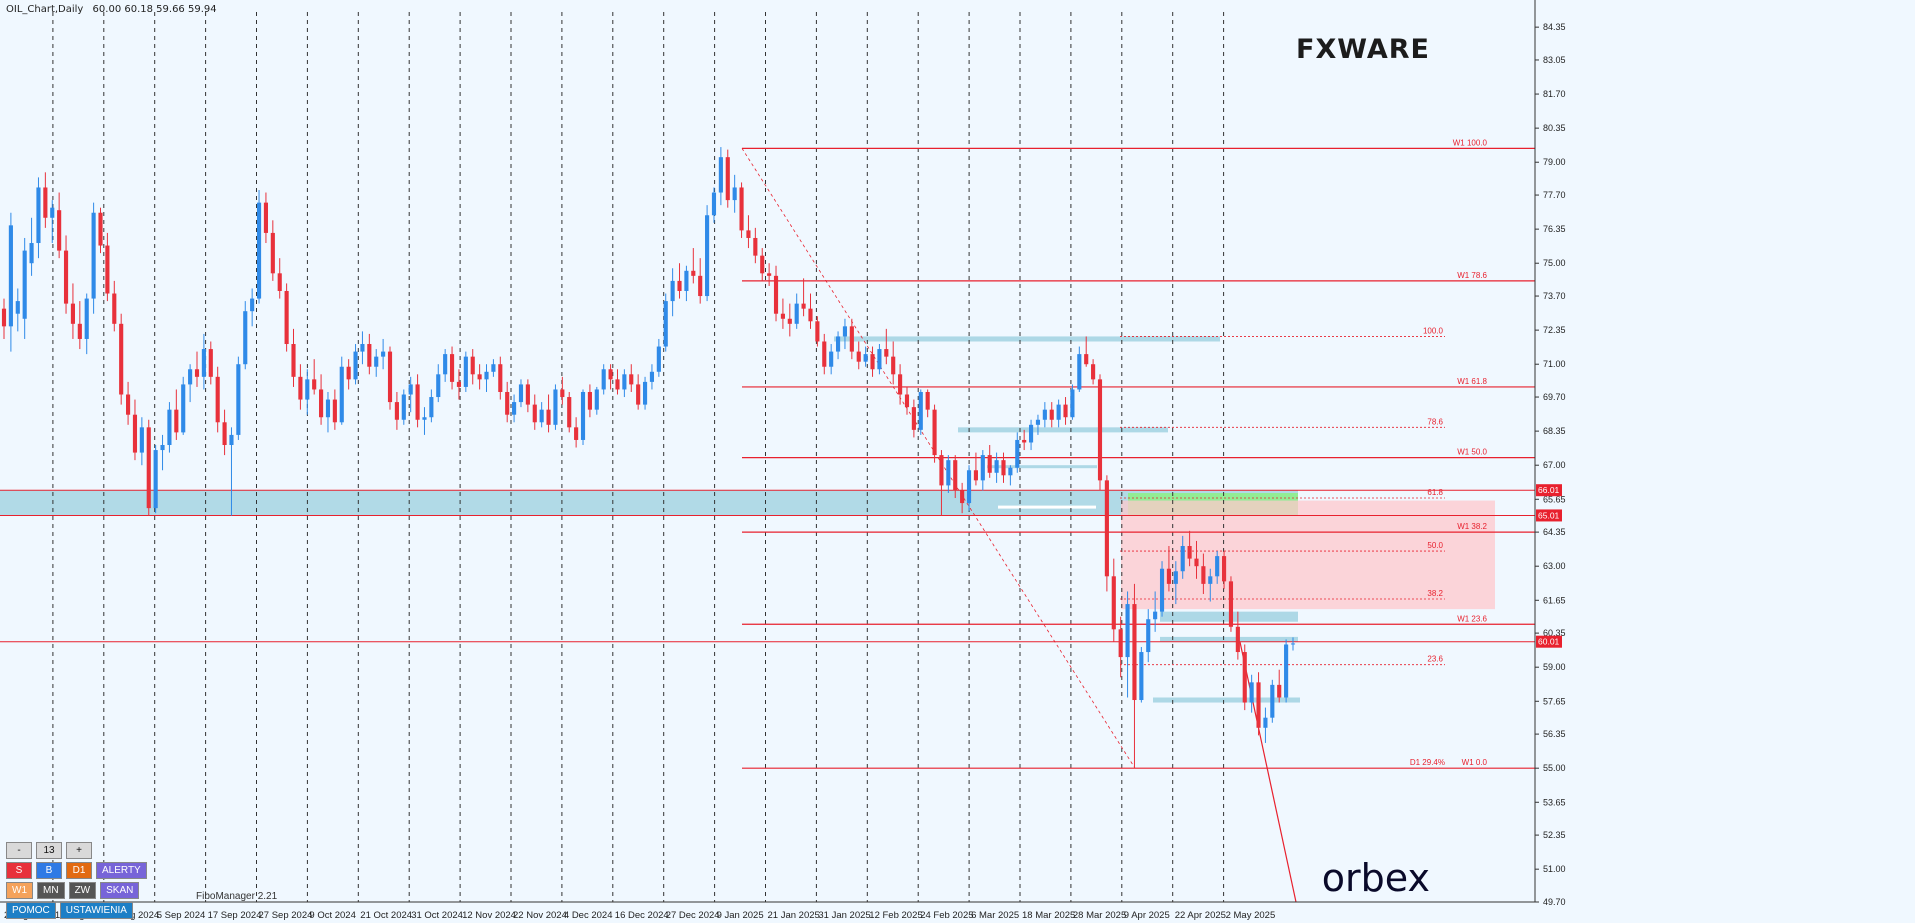  Describe the element at coordinates (19, 870) in the screenshot. I see `sell-button: S` at that location.